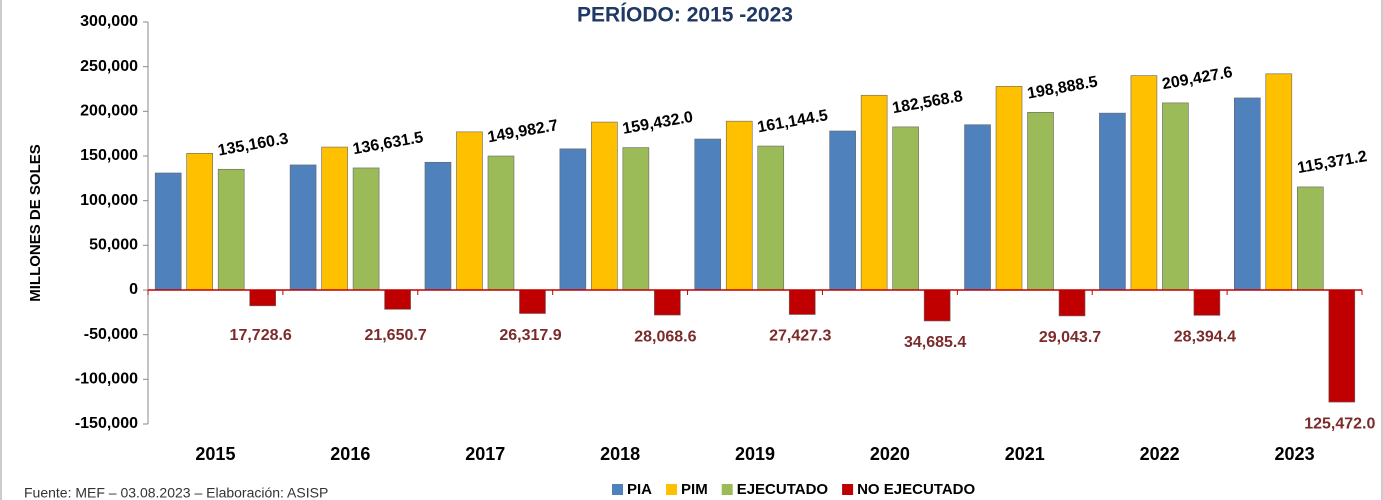  What do you see at coordinates (35, 223) in the screenshot?
I see `y-axis-label: MILLONES DE SOLES` at bounding box center [35, 223].